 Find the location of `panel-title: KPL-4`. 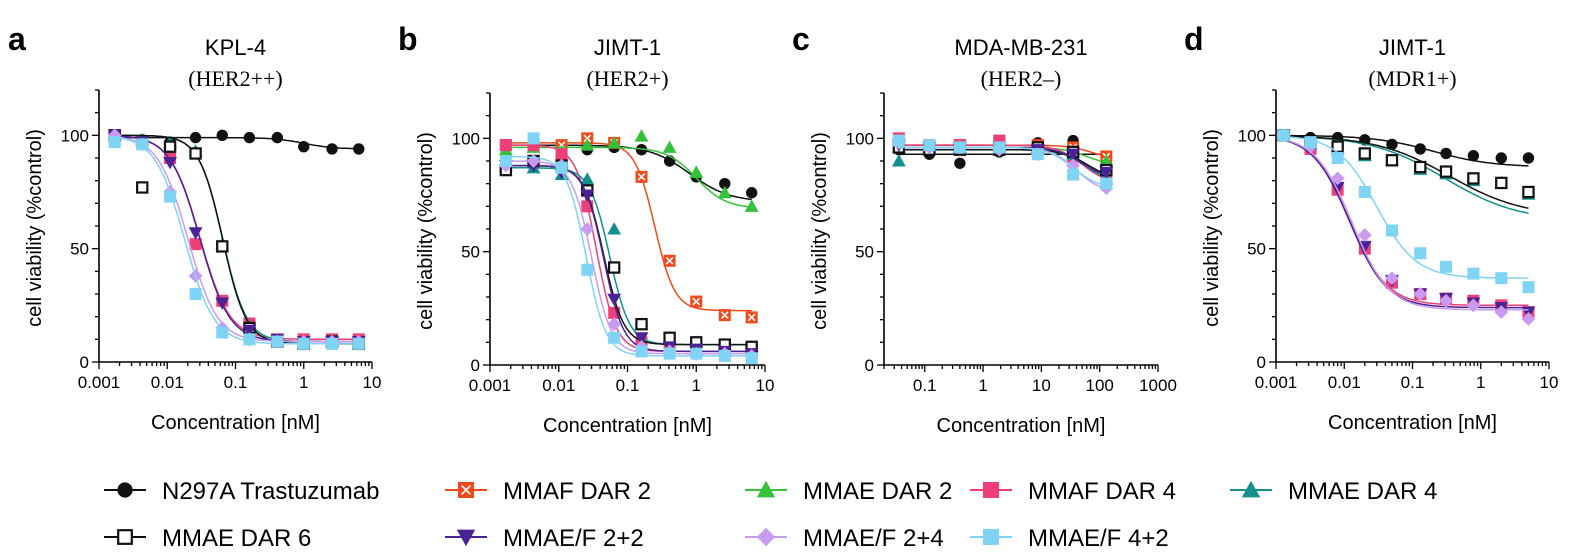

panel-title: KPL-4 is located at coordinates (235, 47).